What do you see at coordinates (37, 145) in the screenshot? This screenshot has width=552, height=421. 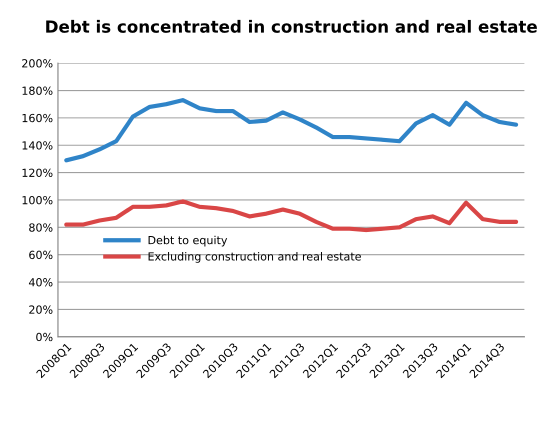 I see `y-tick-label: 140%` at bounding box center [37, 145].